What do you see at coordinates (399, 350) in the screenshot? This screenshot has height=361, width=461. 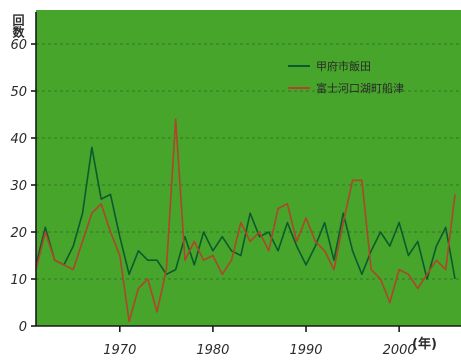 I see `x-tick-label: 2000` at bounding box center [399, 350].